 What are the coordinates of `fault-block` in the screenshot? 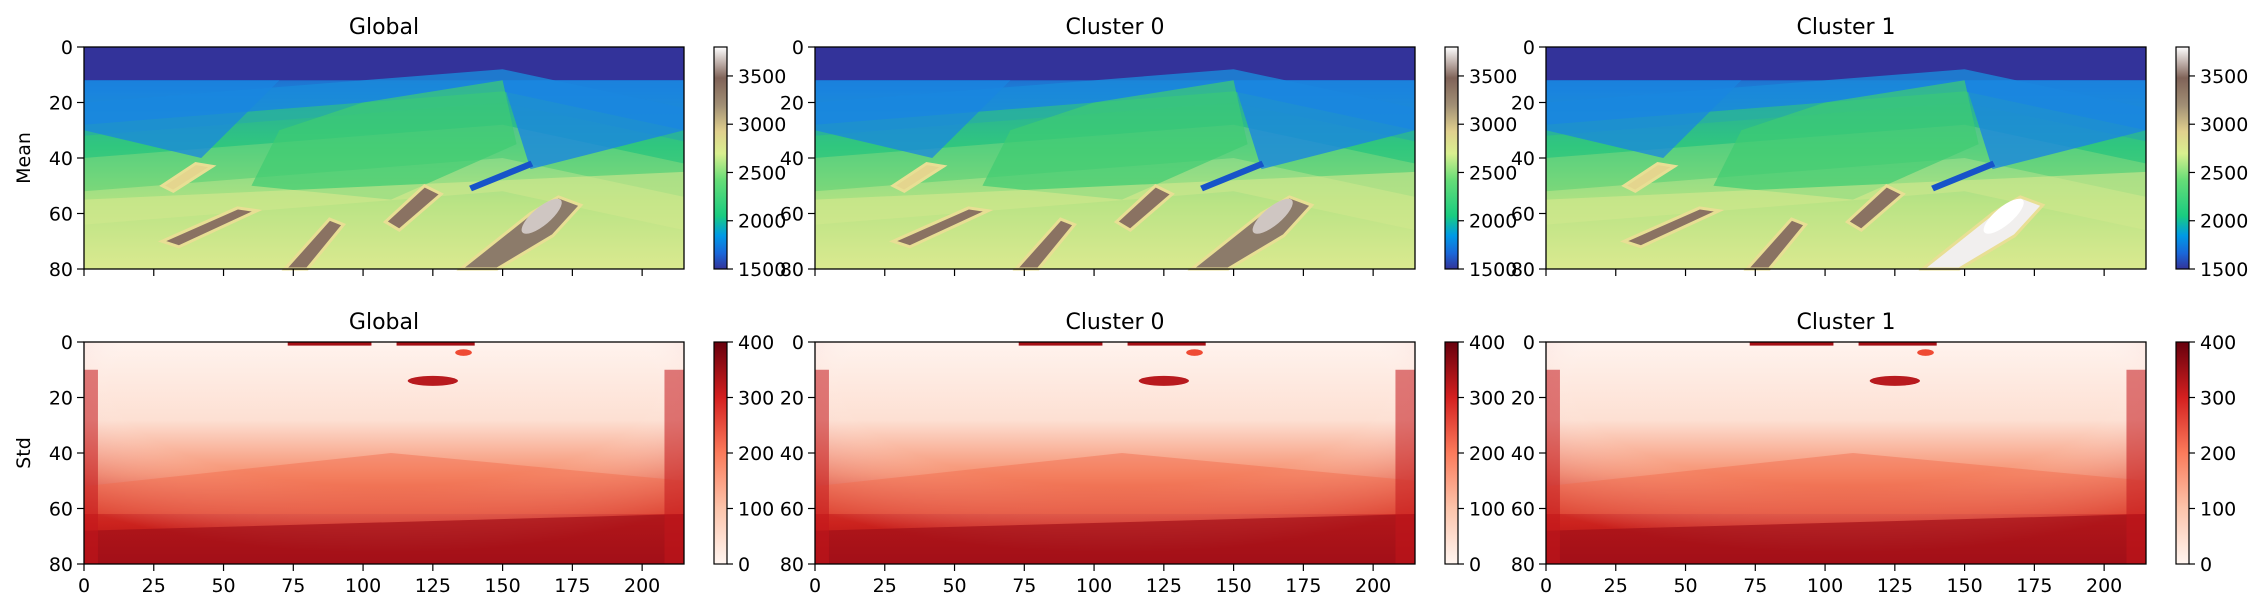 It's located at (1846, 140).